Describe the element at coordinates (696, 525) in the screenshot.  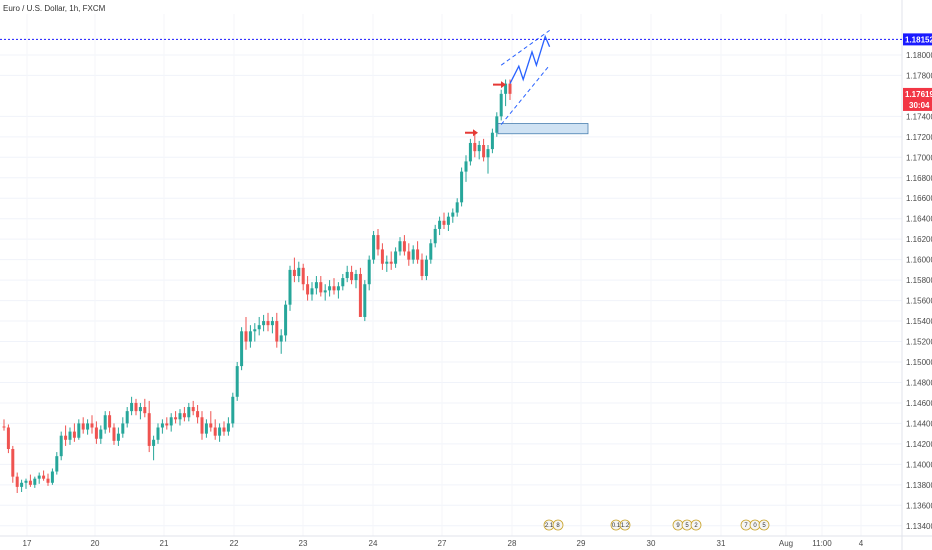
I see `event-marker: 2` at that location.